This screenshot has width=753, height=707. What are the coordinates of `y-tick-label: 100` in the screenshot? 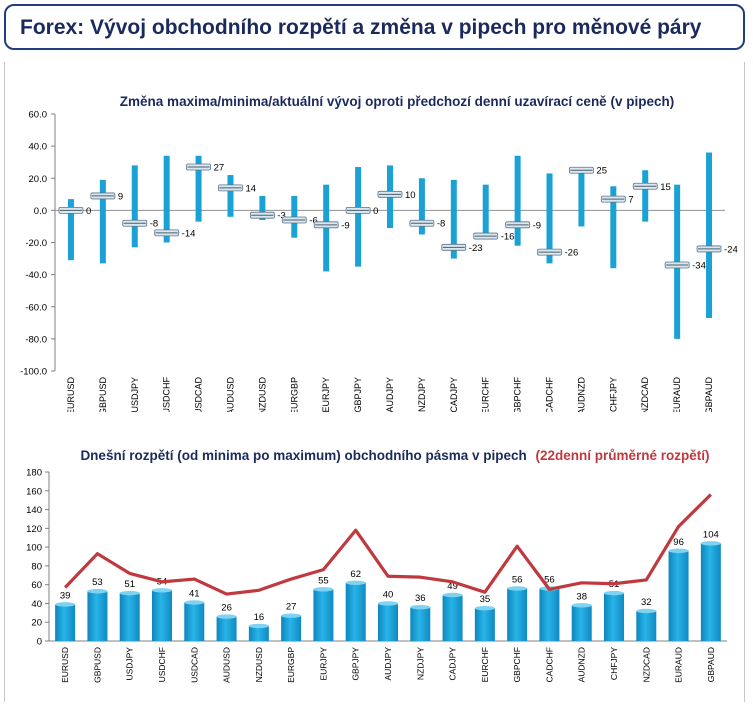 It's located at (34, 548).